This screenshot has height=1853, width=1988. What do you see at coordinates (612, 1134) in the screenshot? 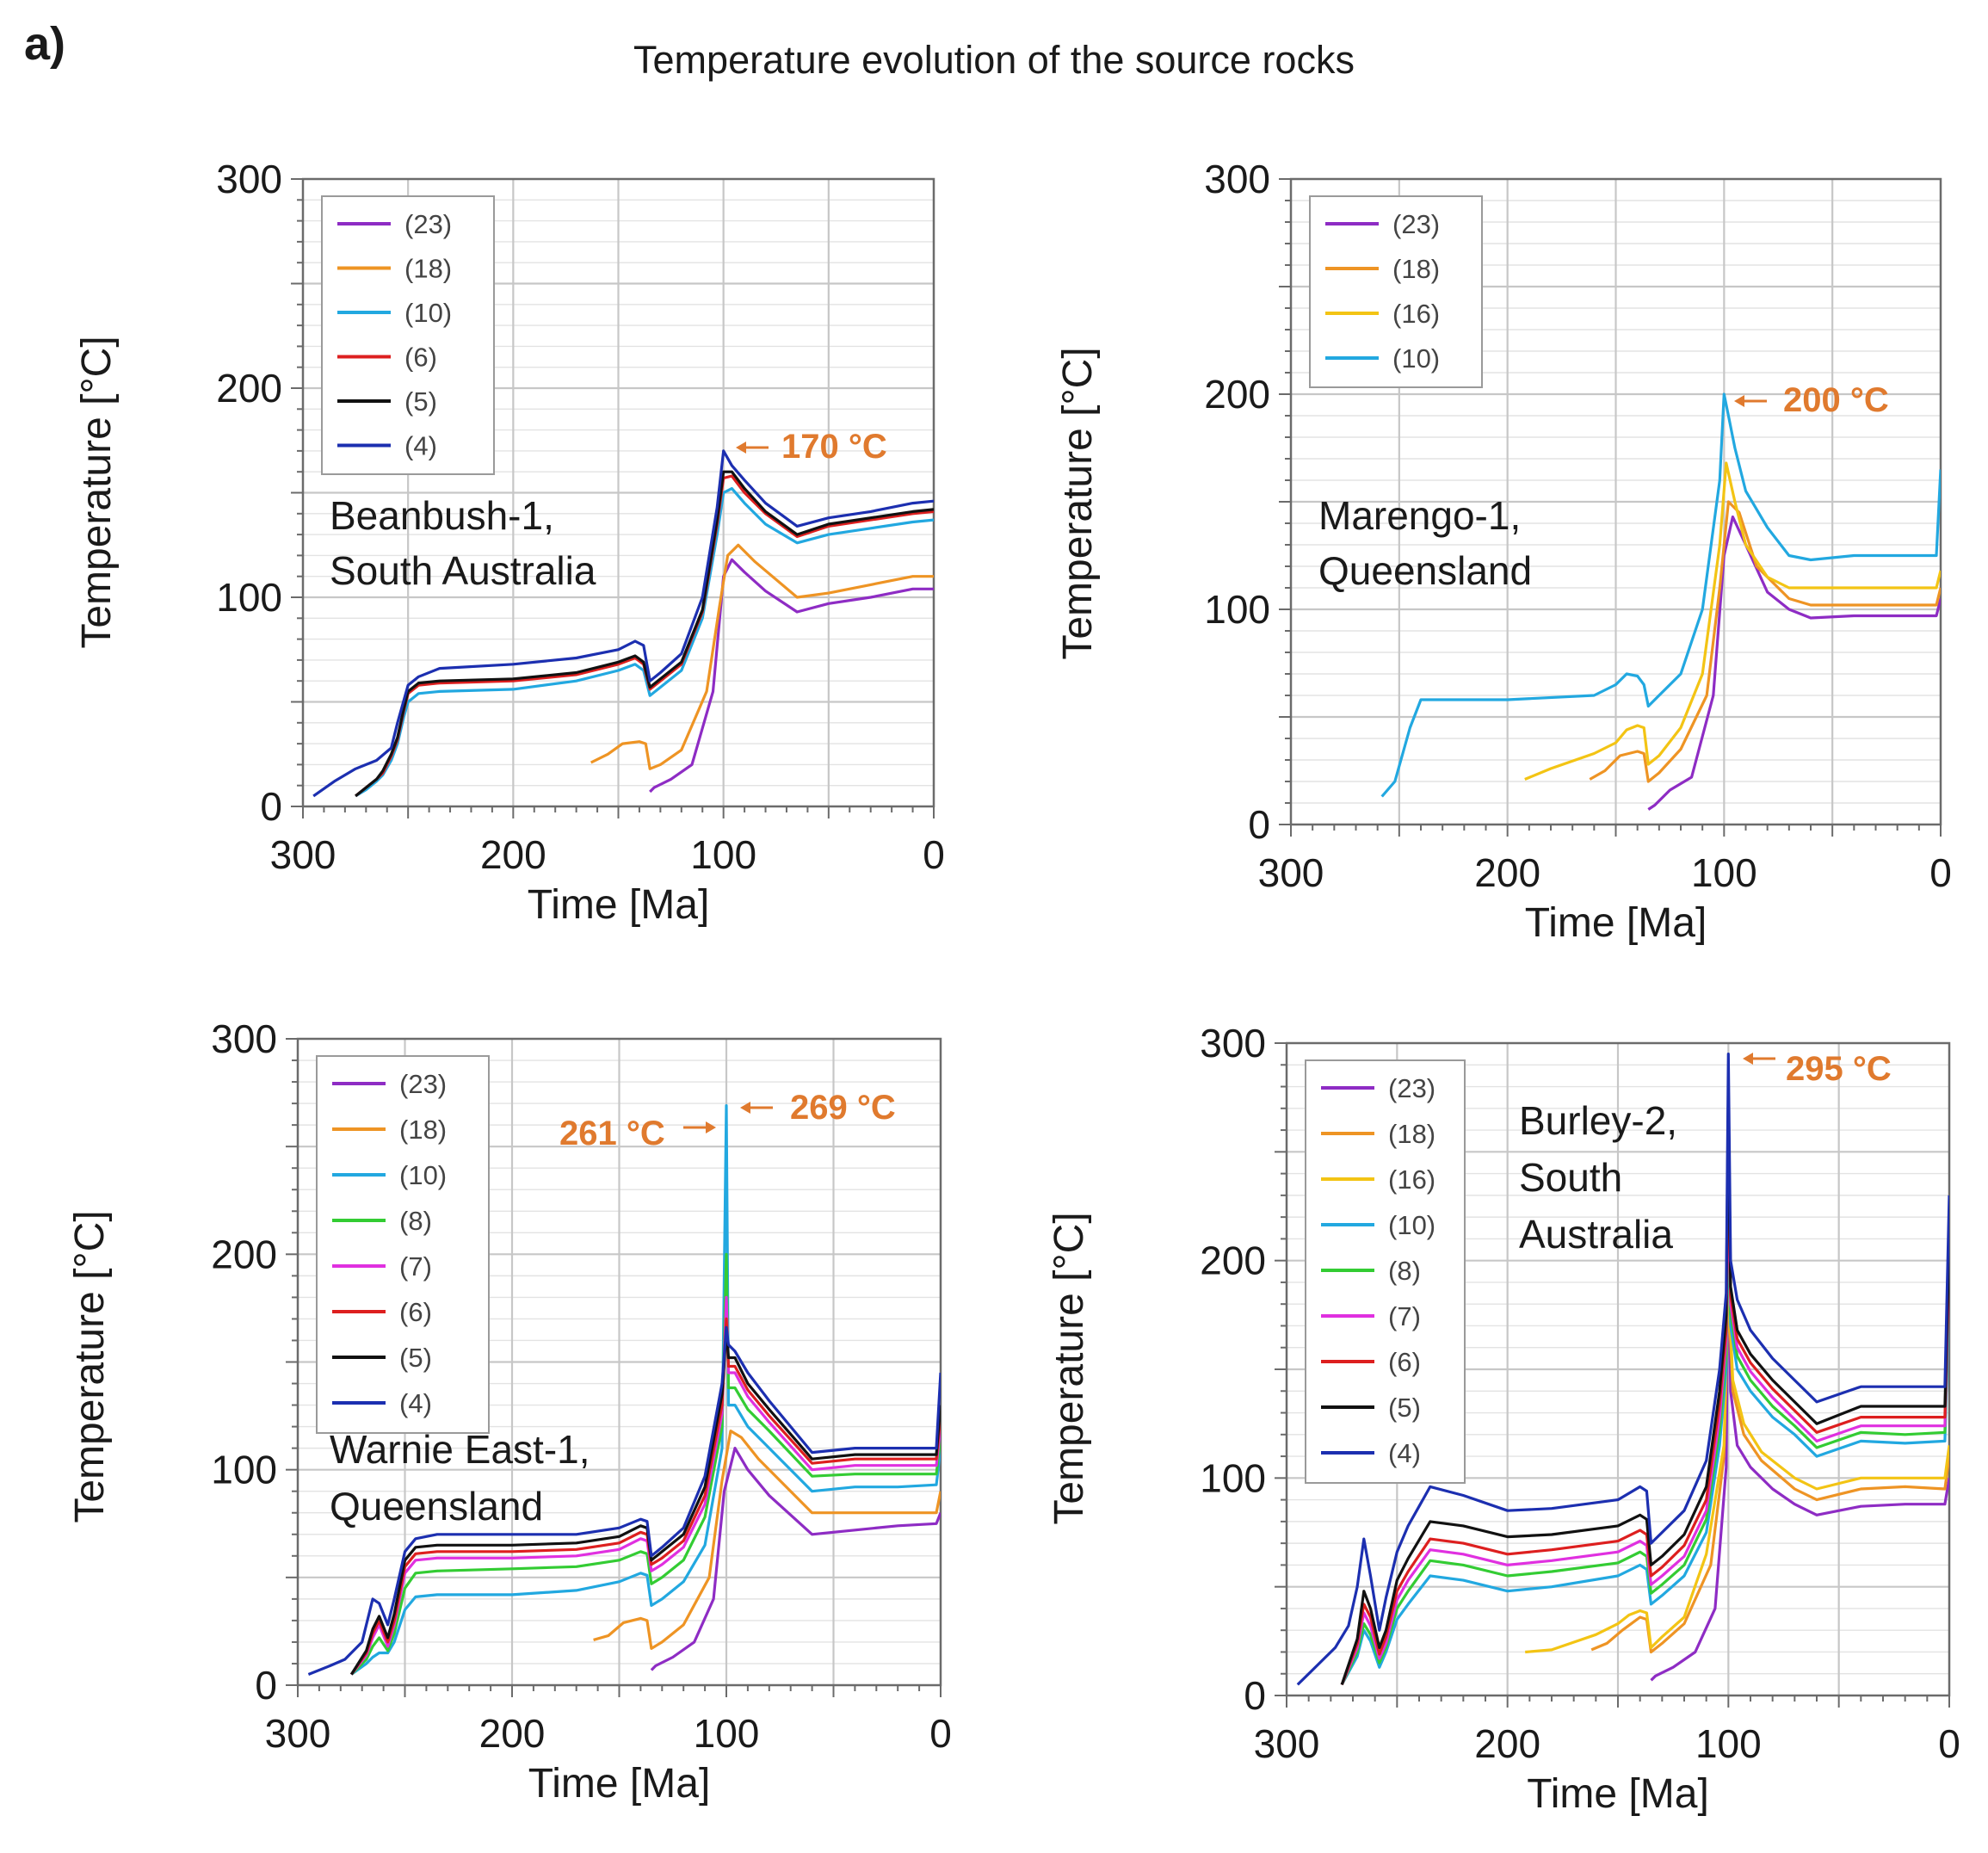
I see `annotation-label: 261 °C` at bounding box center [612, 1134].